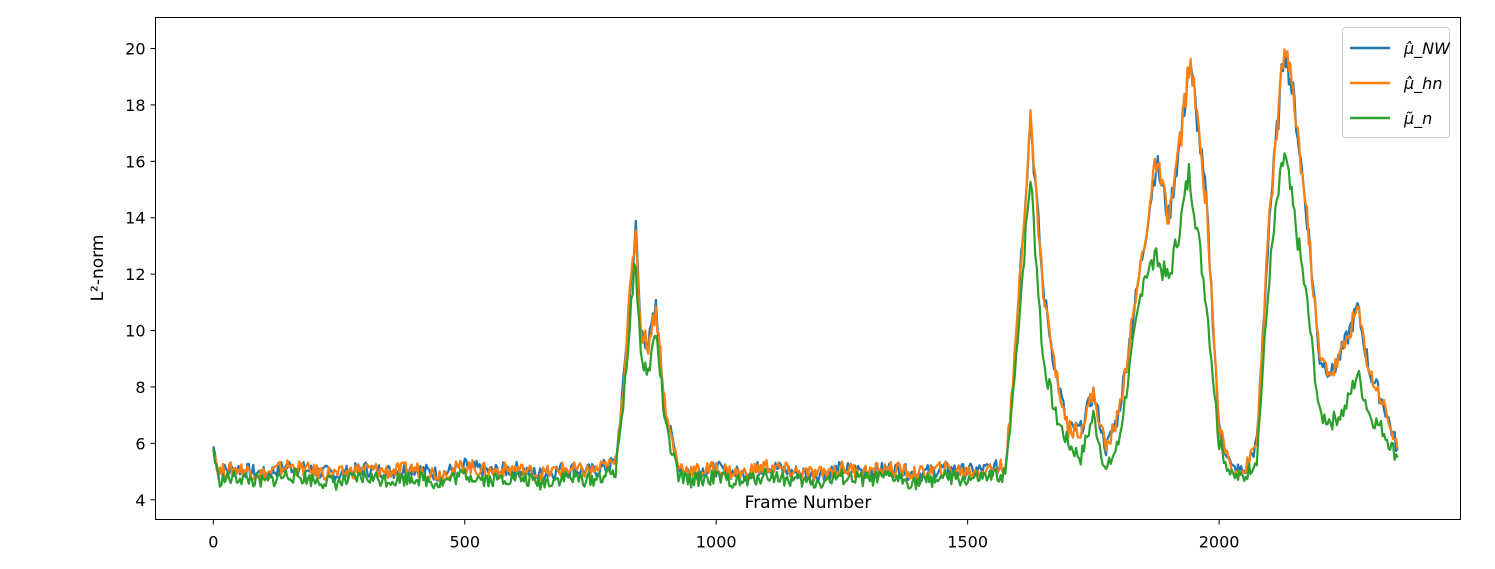 The height and width of the screenshot is (569, 1495). Describe the element at coordinates (135, 161) in the screenshot. I see `y-tick-label: 16` at that location.